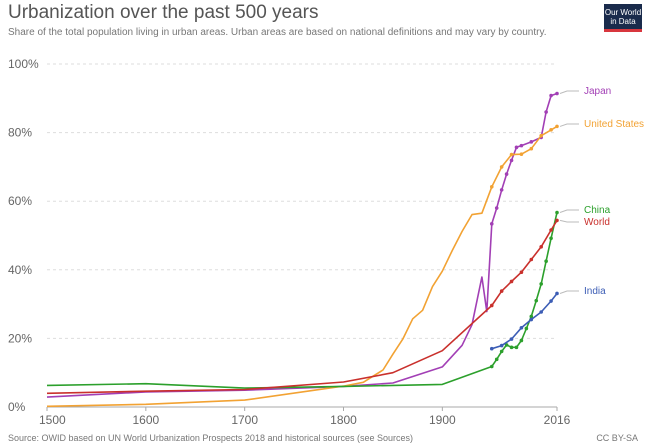 This screenshot has width=646, height=448. Describe the element at coordinates (20, 133) in the screenshot. I see `y-tick-label: 80%` at that location.